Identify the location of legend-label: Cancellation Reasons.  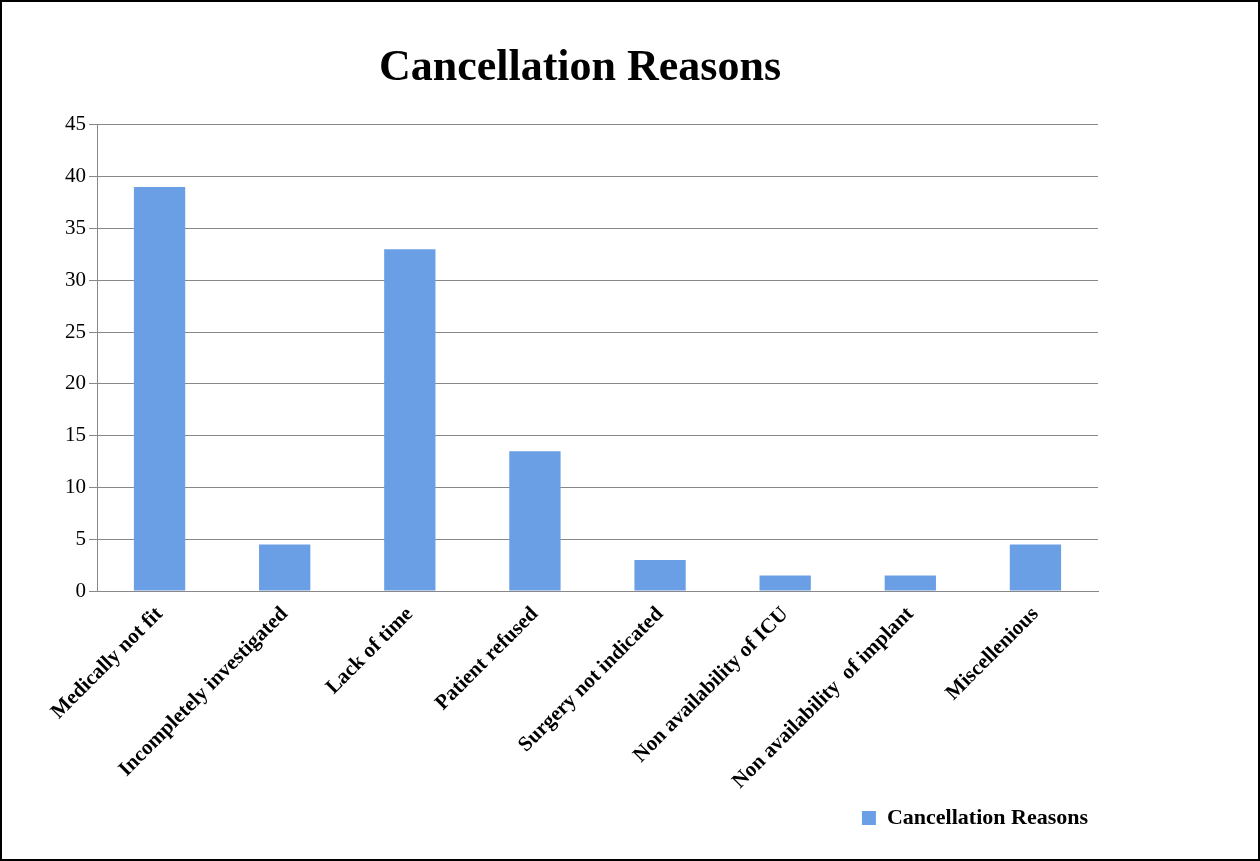
(987, 816).